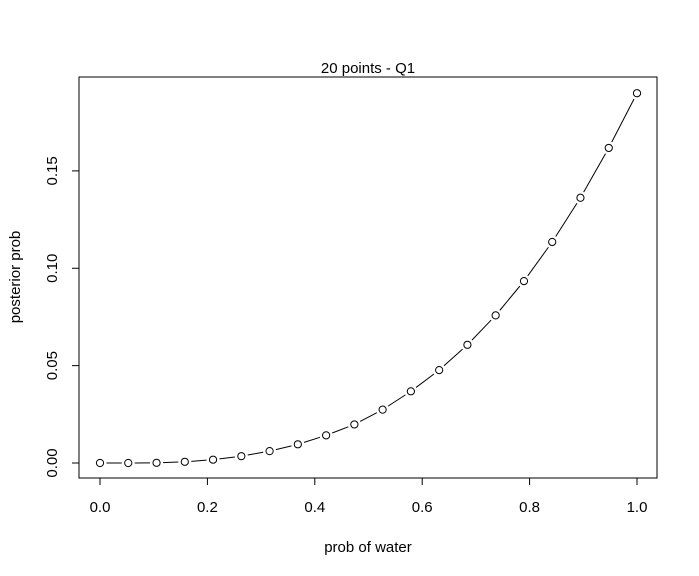 This screenshot has height=576, width=699. I want to click on chart-title: 20 points - Q1, so click(368, 68).